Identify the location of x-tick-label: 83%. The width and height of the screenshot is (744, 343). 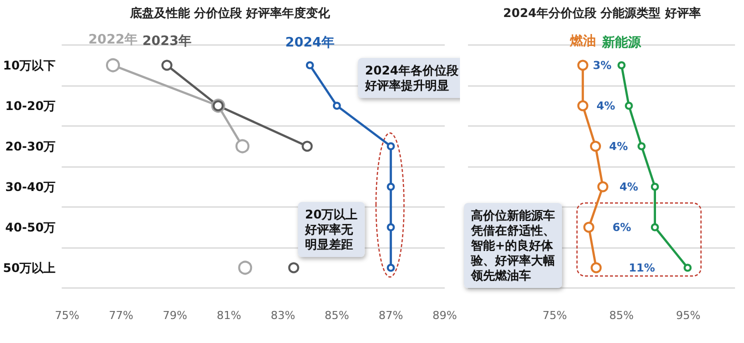
(283, 315).